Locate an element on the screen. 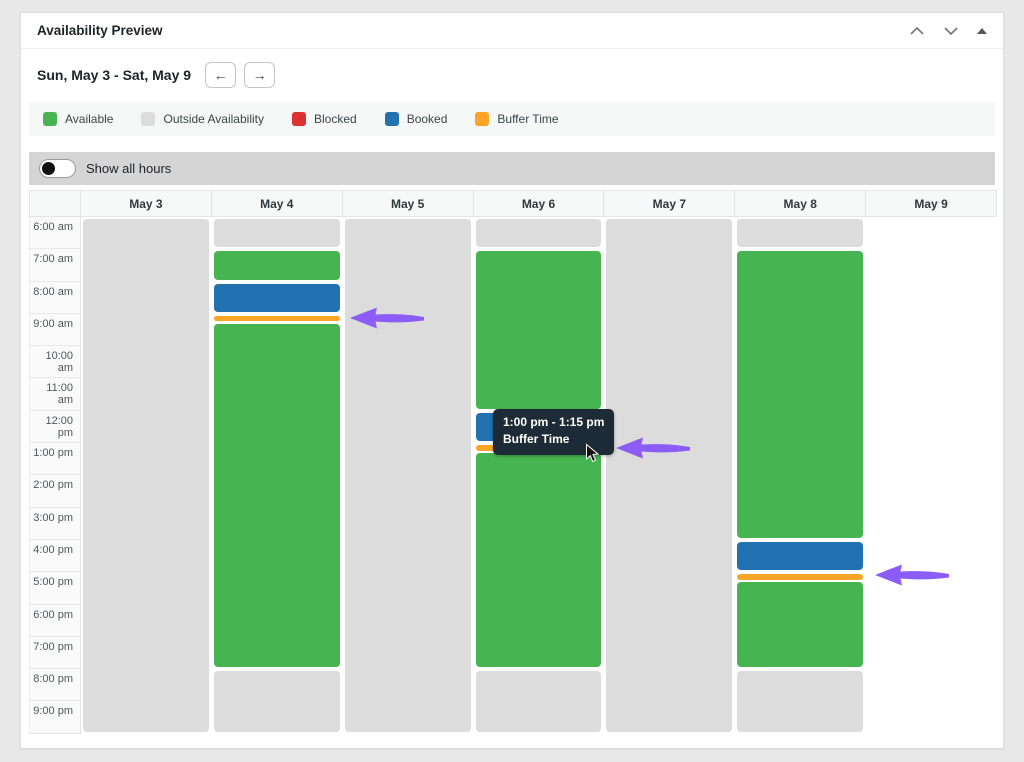 The image size is (1024, 762). time-label: 4:00 pm is located at coordinates (55, 556).